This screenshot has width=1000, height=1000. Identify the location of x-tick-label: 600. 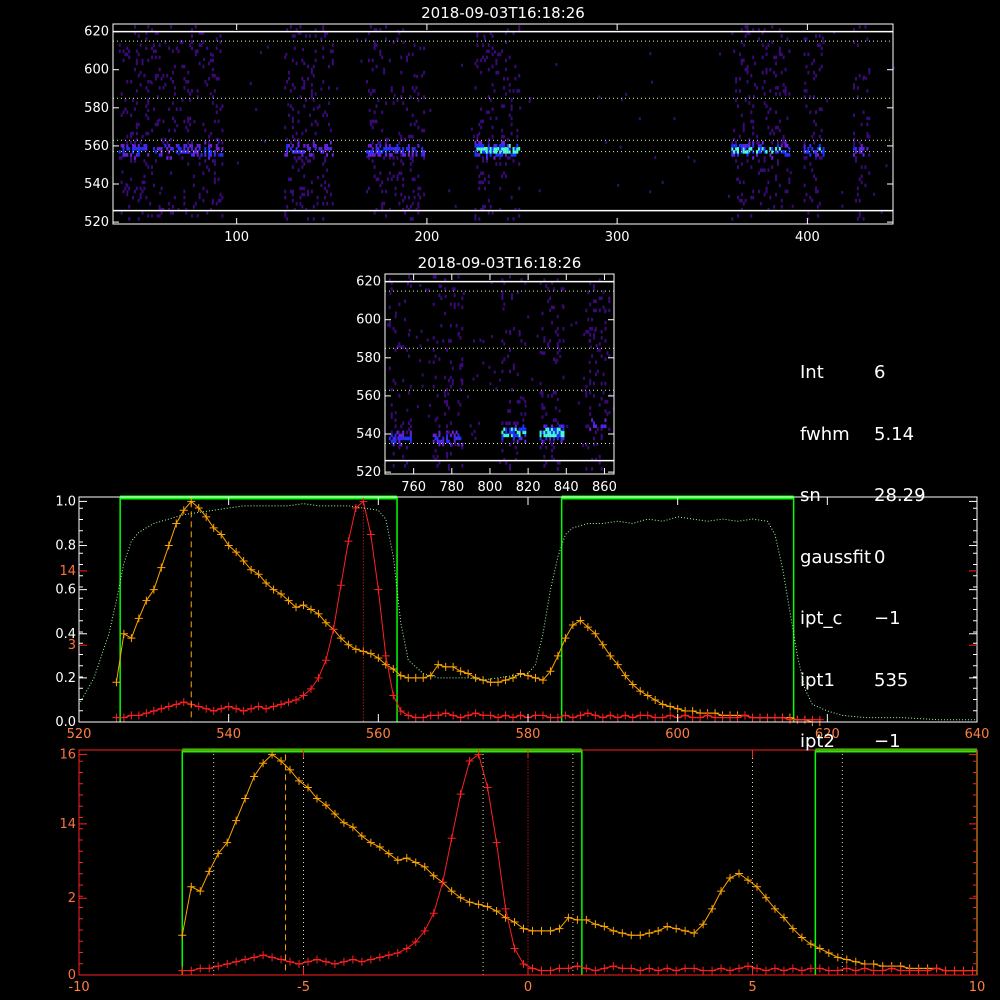
(677, 734).